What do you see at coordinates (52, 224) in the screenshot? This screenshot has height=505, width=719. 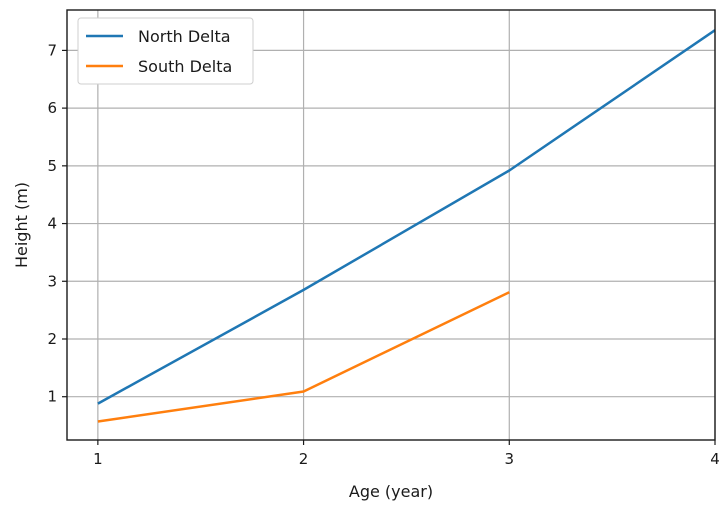 I see `y-tick-label: 4` at bounding box center [52, 224].